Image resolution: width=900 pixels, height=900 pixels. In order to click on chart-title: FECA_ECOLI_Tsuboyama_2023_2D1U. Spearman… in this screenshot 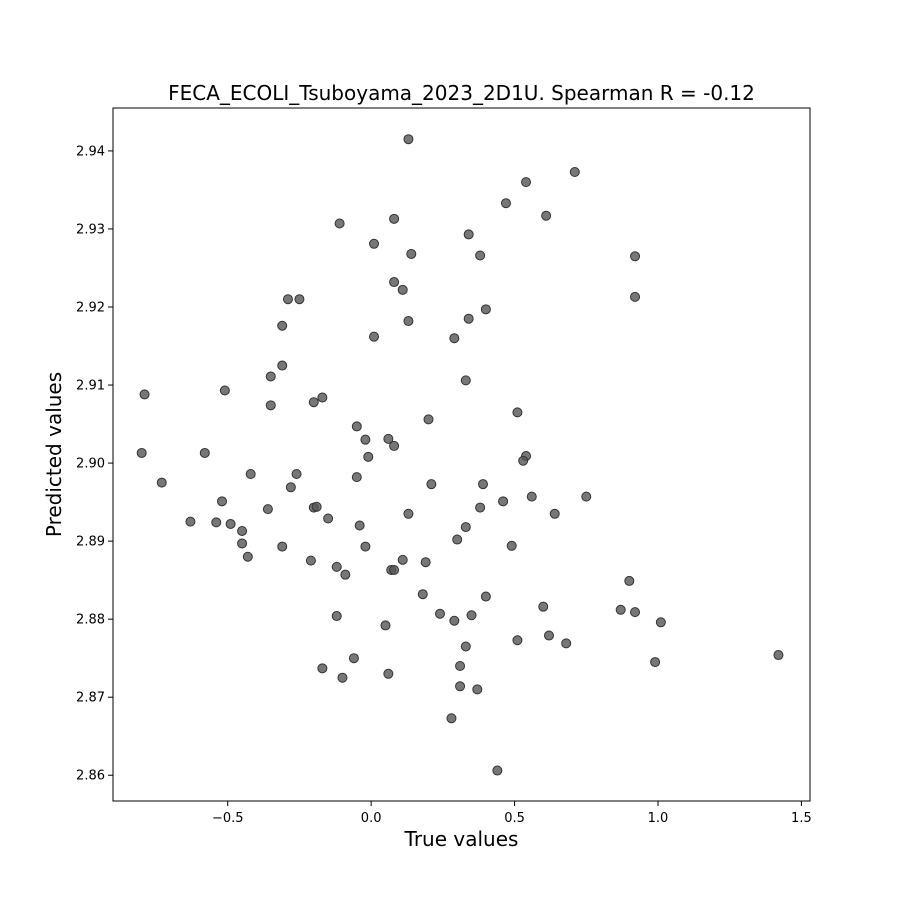, I will do `click(461, 93)`.